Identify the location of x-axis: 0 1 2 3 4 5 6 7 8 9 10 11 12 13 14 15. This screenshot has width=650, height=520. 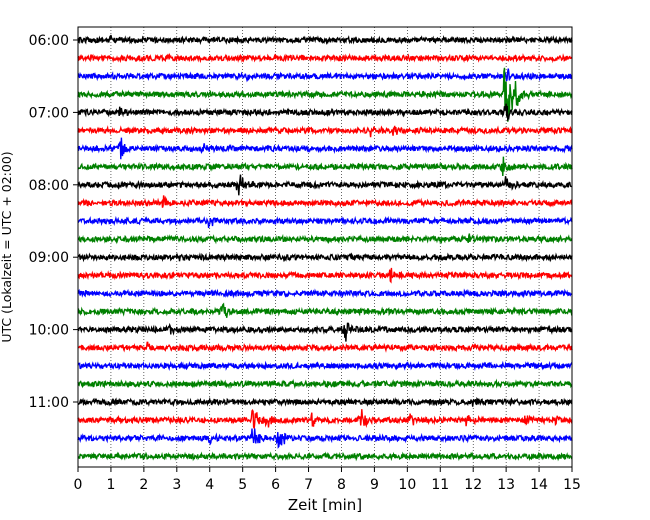
(327, 480).